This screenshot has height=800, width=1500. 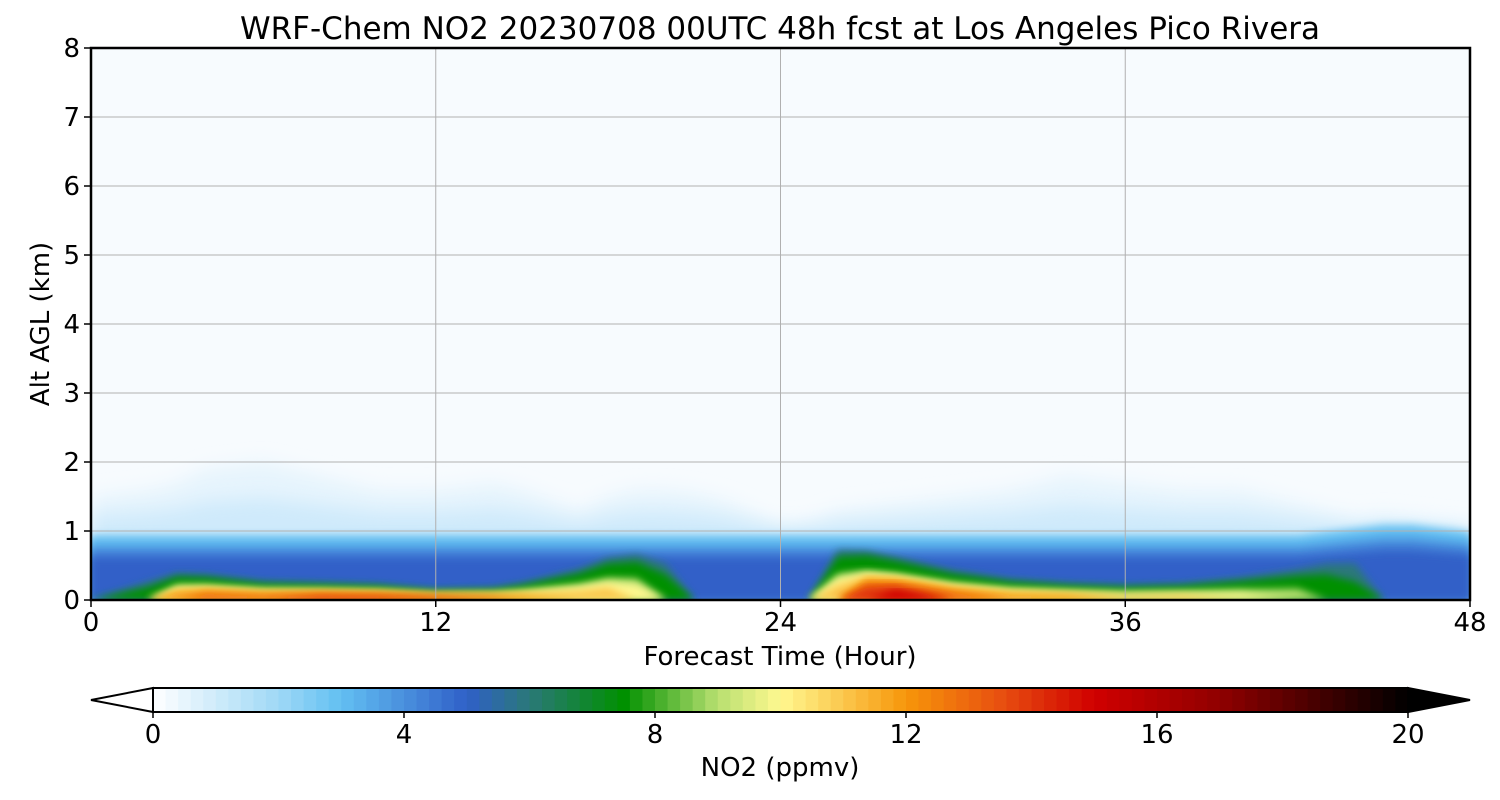 I want to click on y-tick-label: 2, so click(x=71, y=463).